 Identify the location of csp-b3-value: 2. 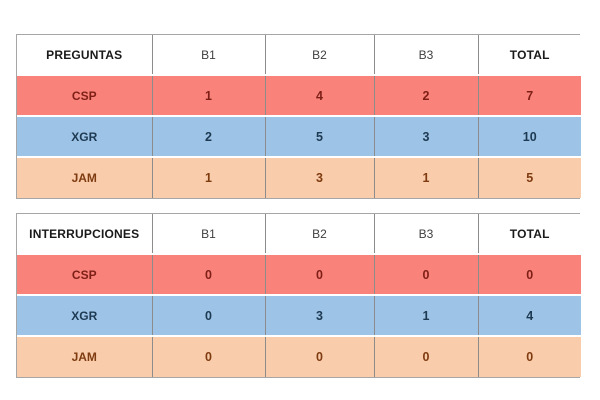
(425, 95).